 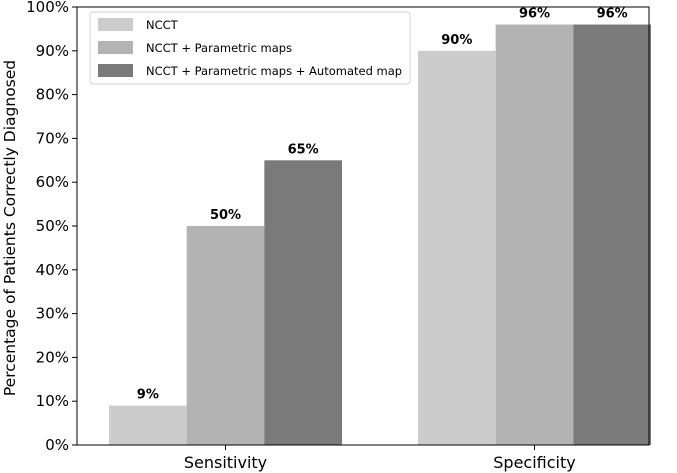 What do you see at coordinates (52, 401) in the screenshot?
I see `y-tick-label: 10%` at bounding box center [52, 401].